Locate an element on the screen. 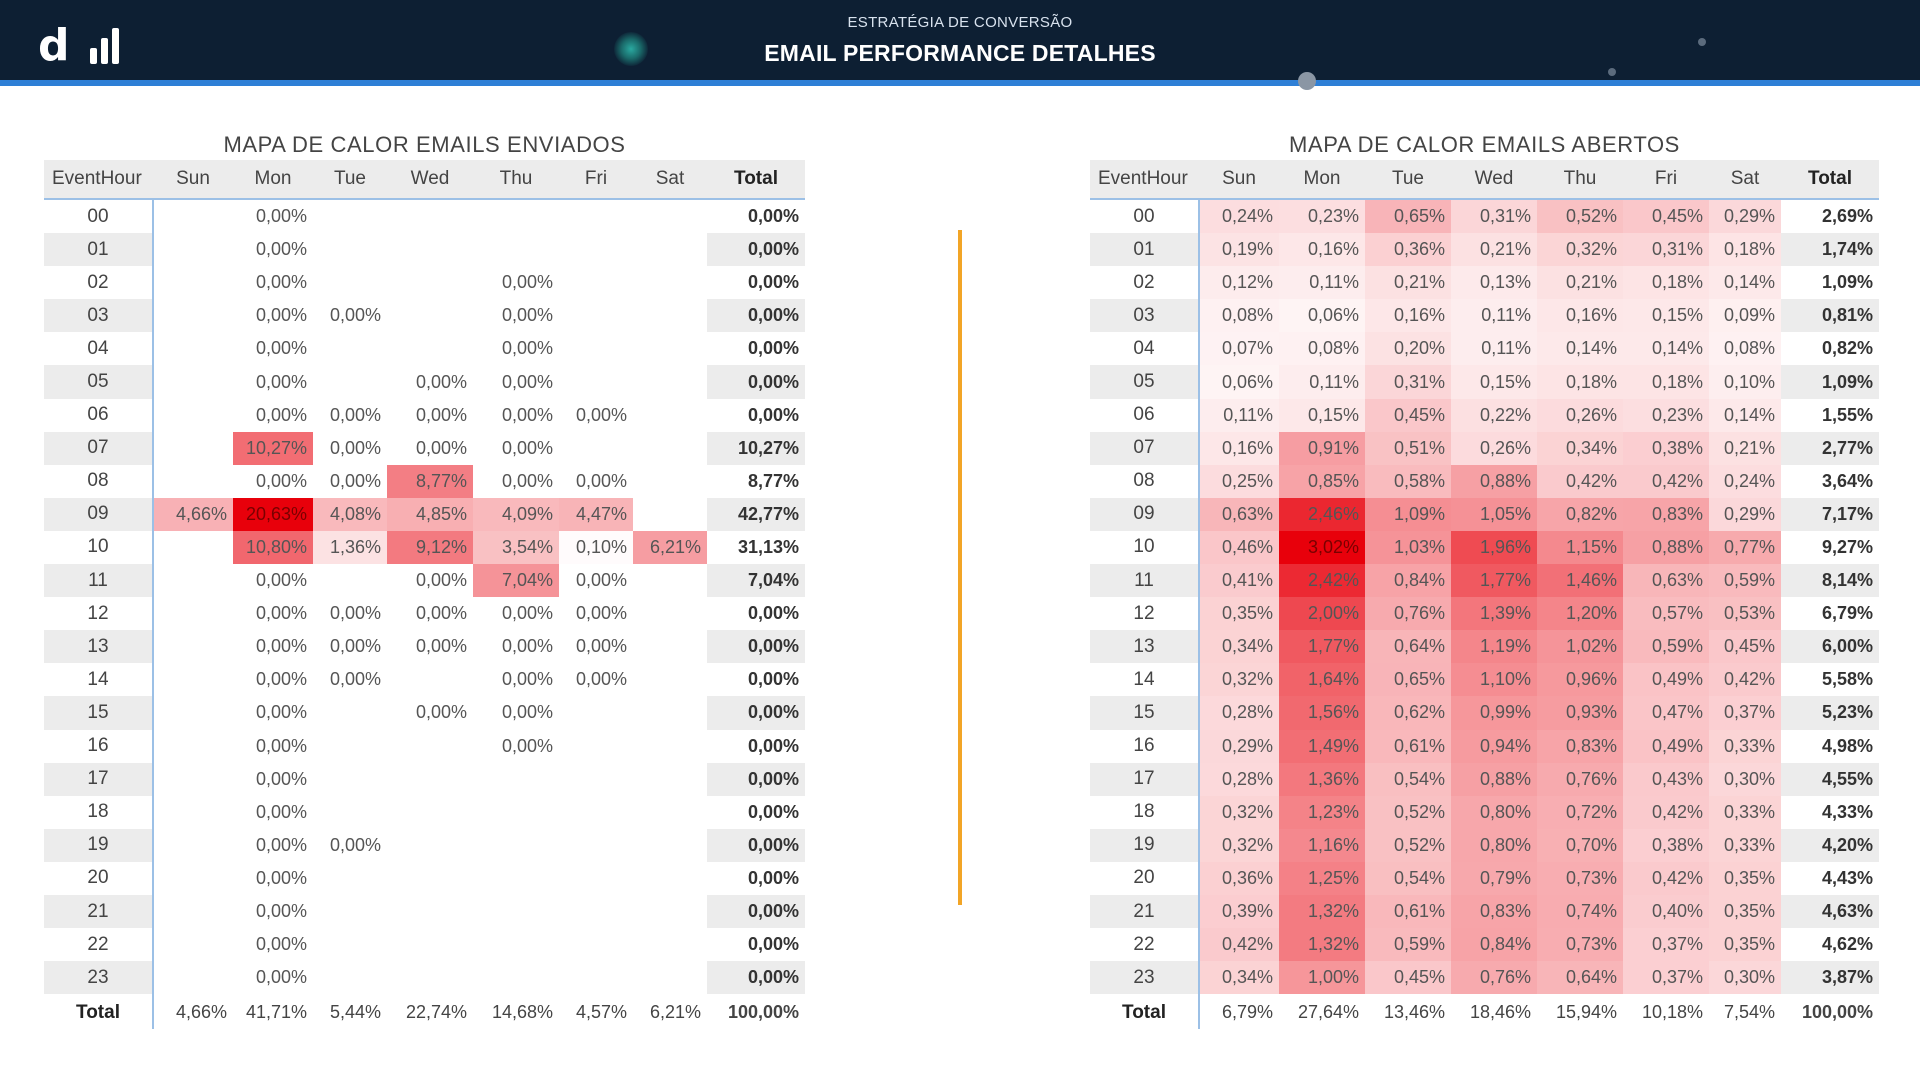  heat-cell: 0,29% is located at coordinates (1239, 746).